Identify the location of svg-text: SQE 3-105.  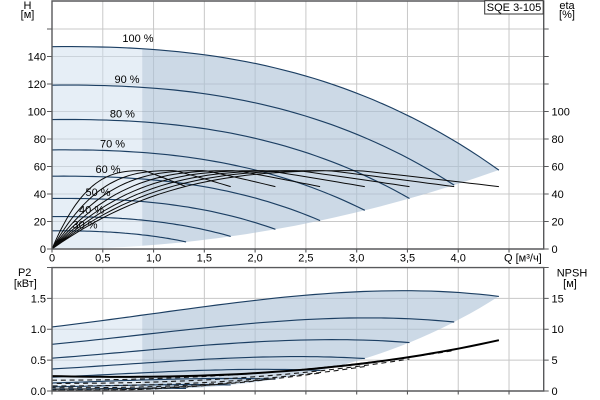
(514, 8).